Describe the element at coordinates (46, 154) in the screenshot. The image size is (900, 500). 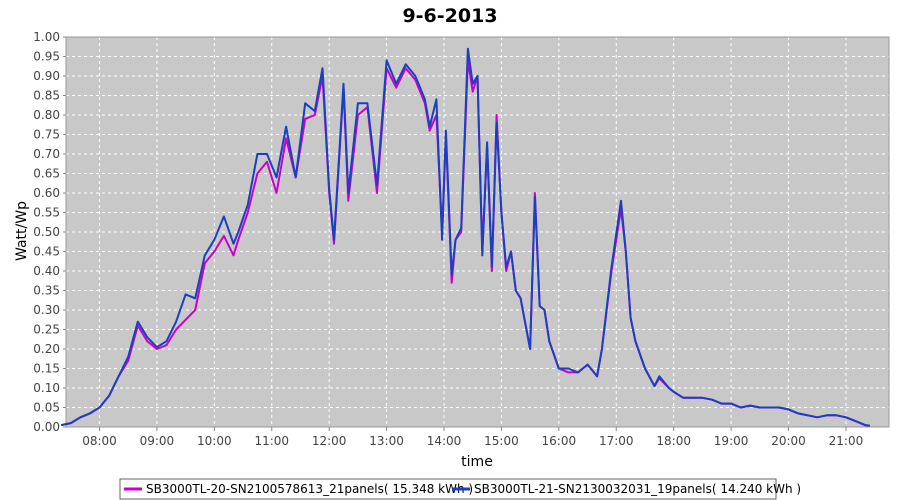
I see `y-tick-label: 0.70` at that location.